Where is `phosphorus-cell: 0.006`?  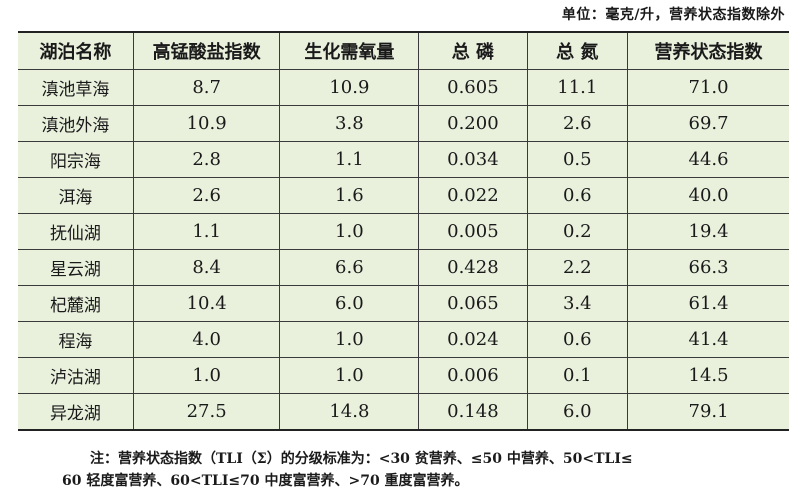 phosphorus-cell: 0.006 is located at coordinates (473, 376).